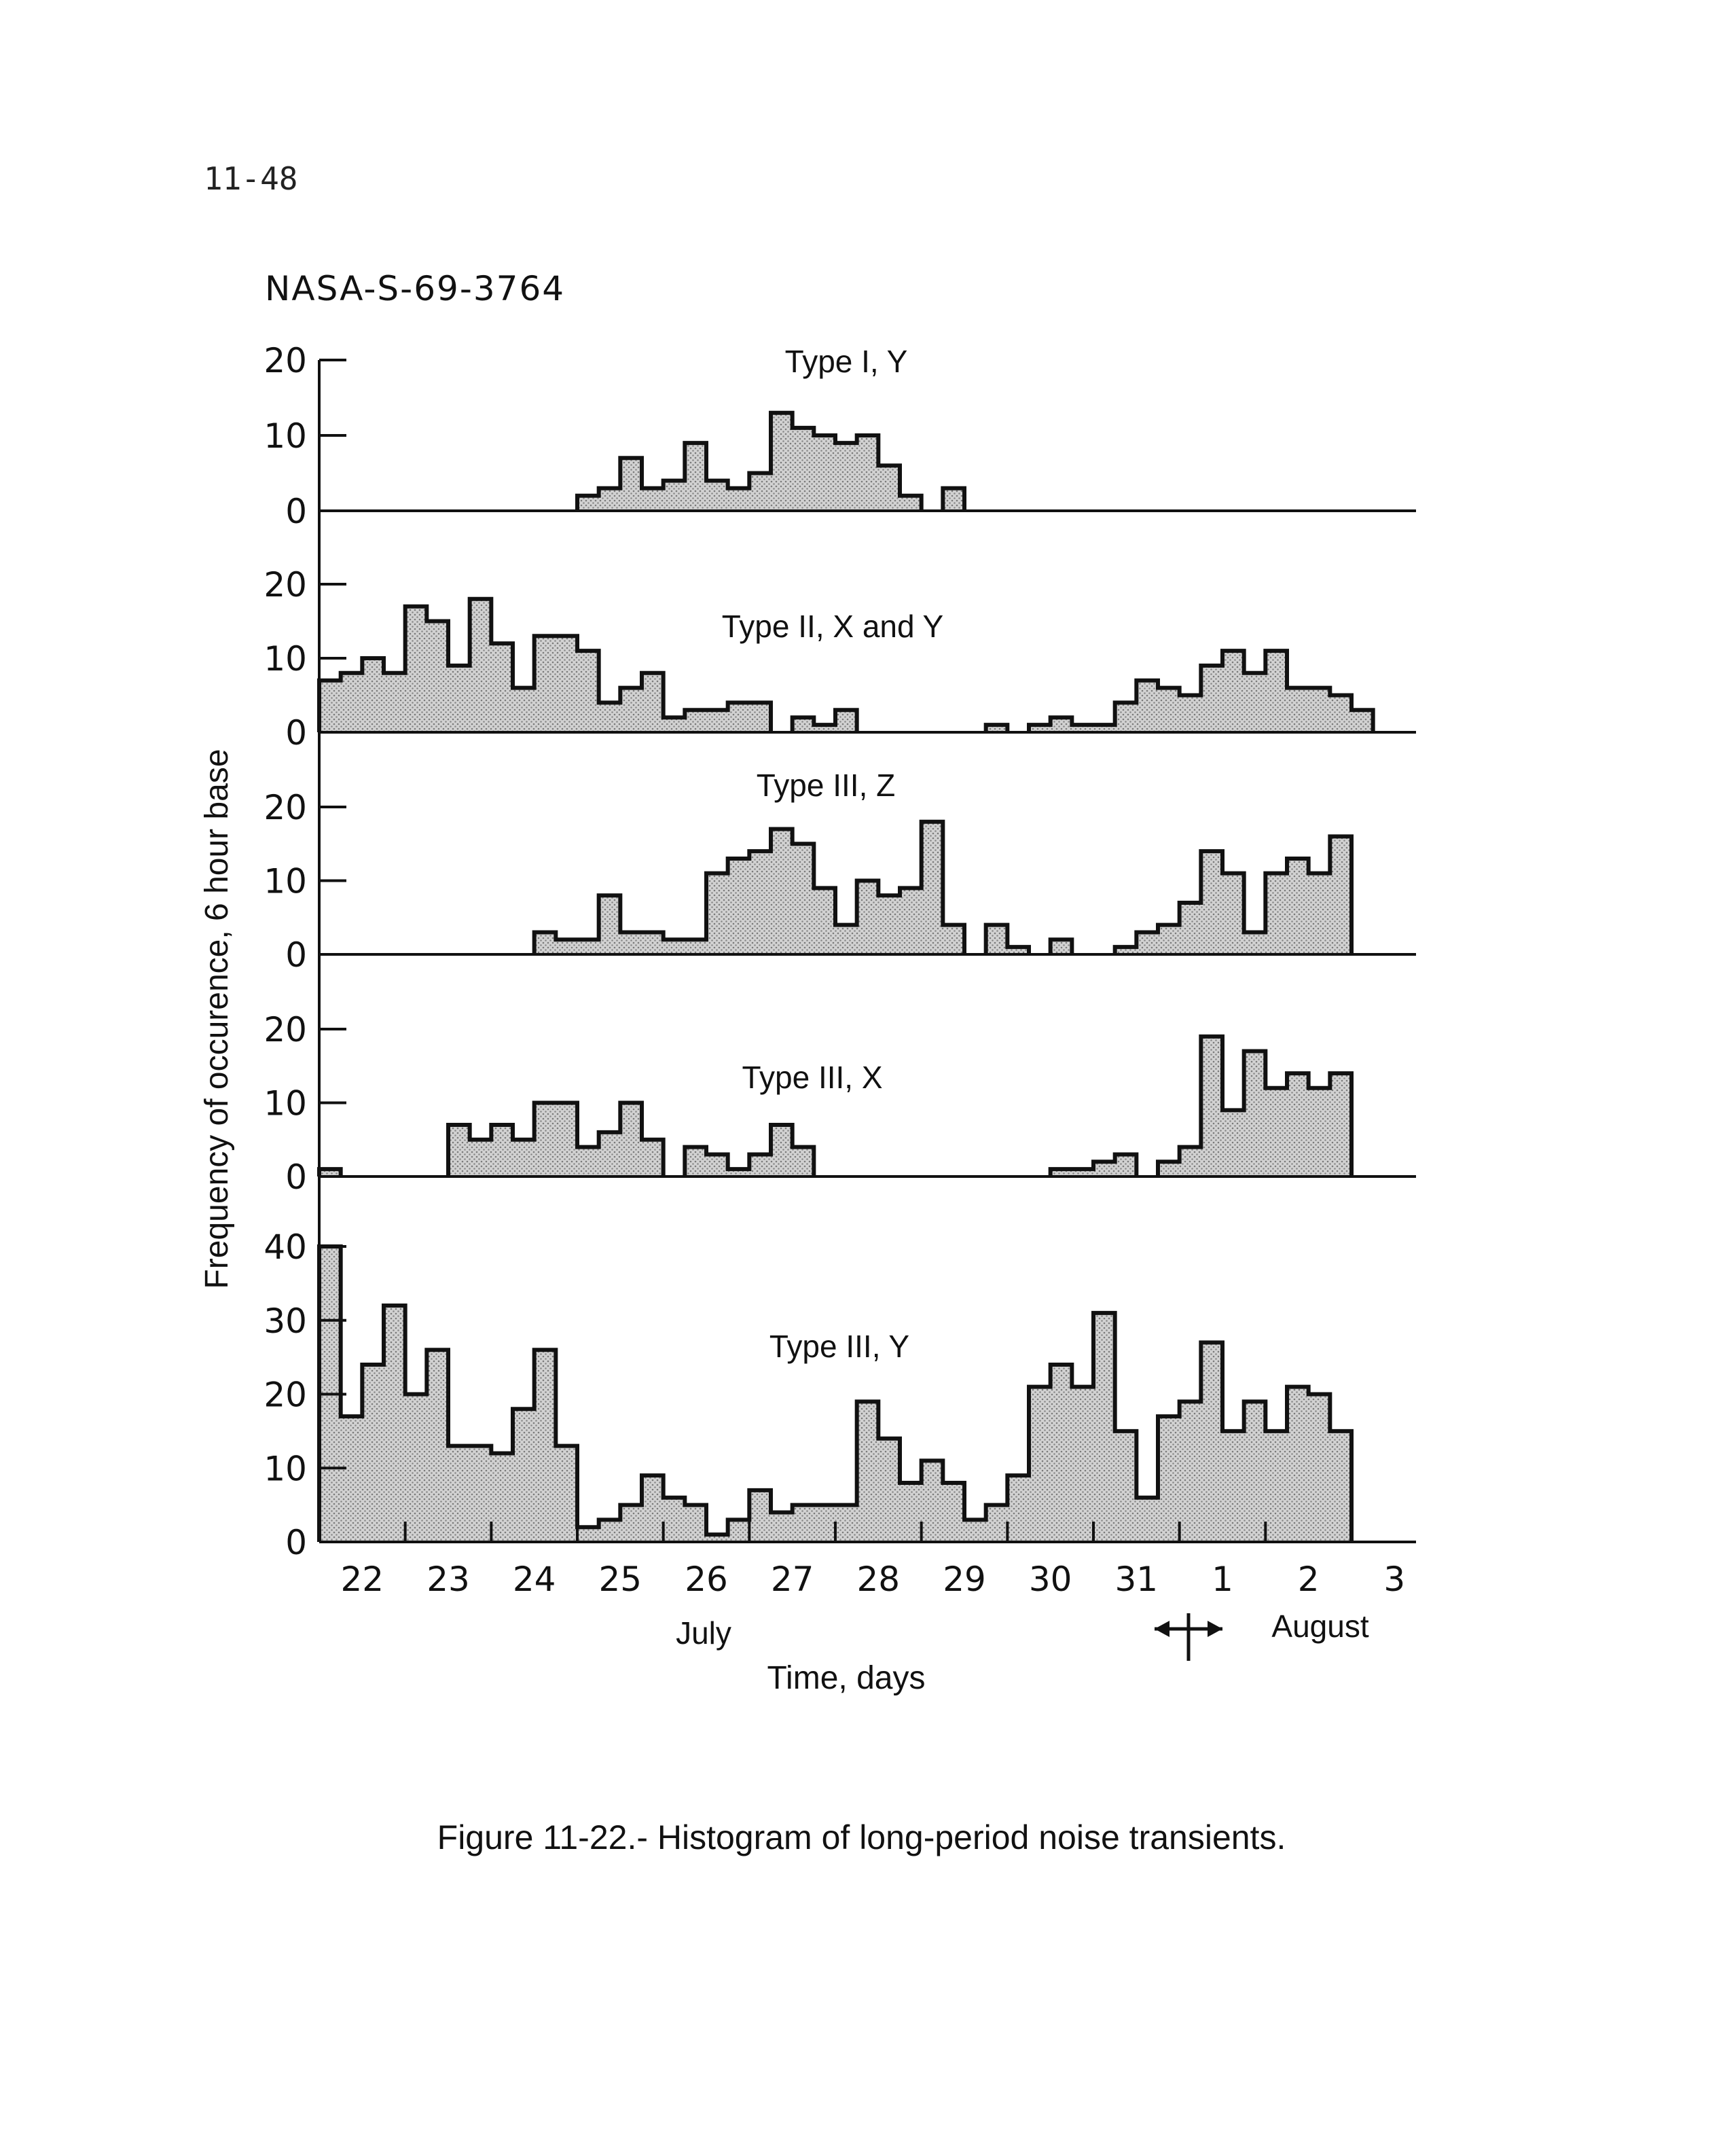 The image size is (1723, 2156). What do you see at coordinates (965, 1579) in the screenshot?
I see `x-tick-label: 29` at bounding box center [965, 1579].